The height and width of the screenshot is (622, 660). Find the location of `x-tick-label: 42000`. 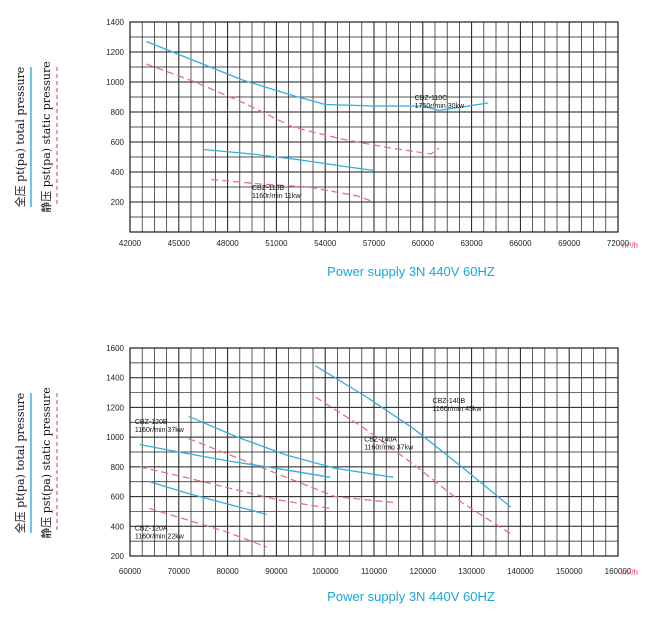

x-tick-label: 42000 is located at coordinates (130, 243).